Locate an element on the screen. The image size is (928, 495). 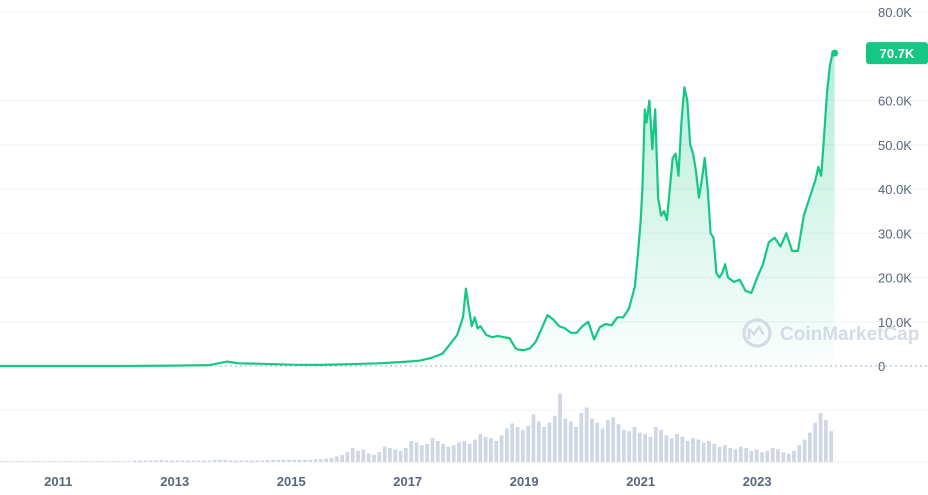
x-tick-label: 2019 is located at coordinates (524, 481).